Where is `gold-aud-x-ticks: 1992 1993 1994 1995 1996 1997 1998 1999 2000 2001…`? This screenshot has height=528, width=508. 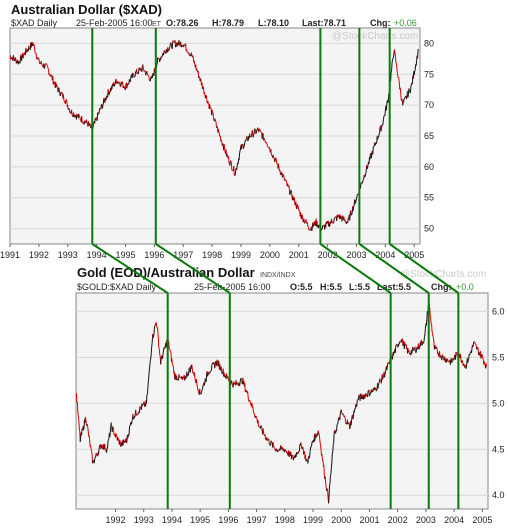 gold-aud-x-ticks: 1992 1993 1994 1995 1996 1997 1998 1999 2000 2001… is located at coordinates (298, 517).